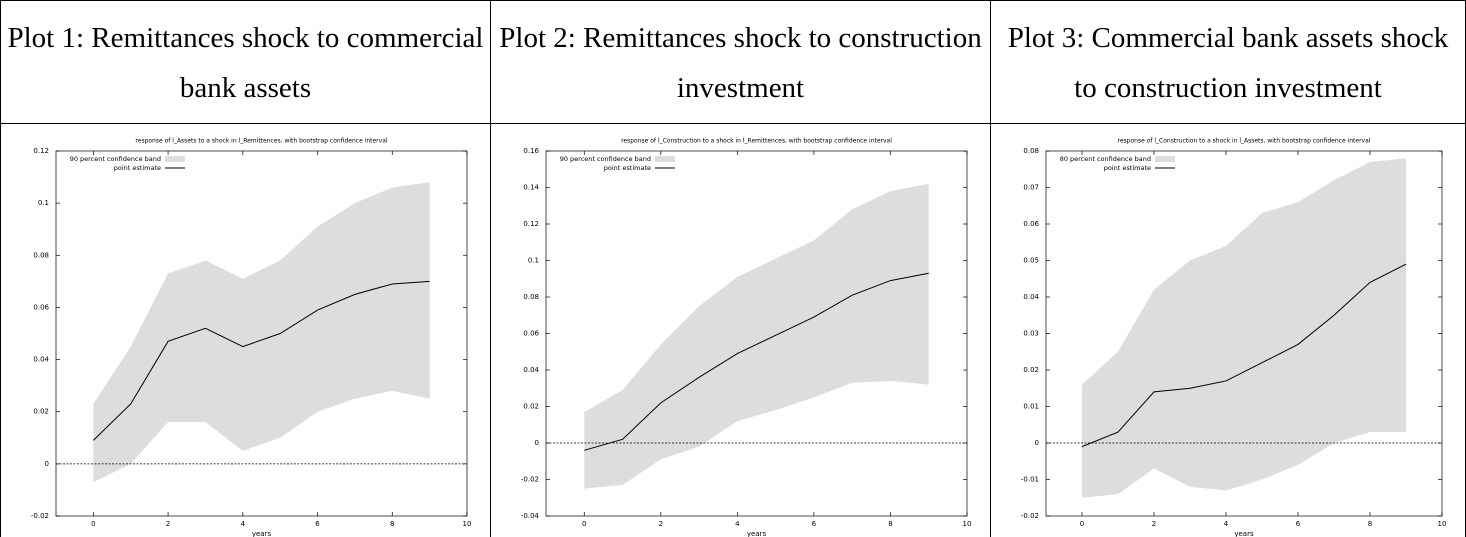 The image size is (1466, 537). I want to click on y-tick-label: 0.07, so click(1031, 188).